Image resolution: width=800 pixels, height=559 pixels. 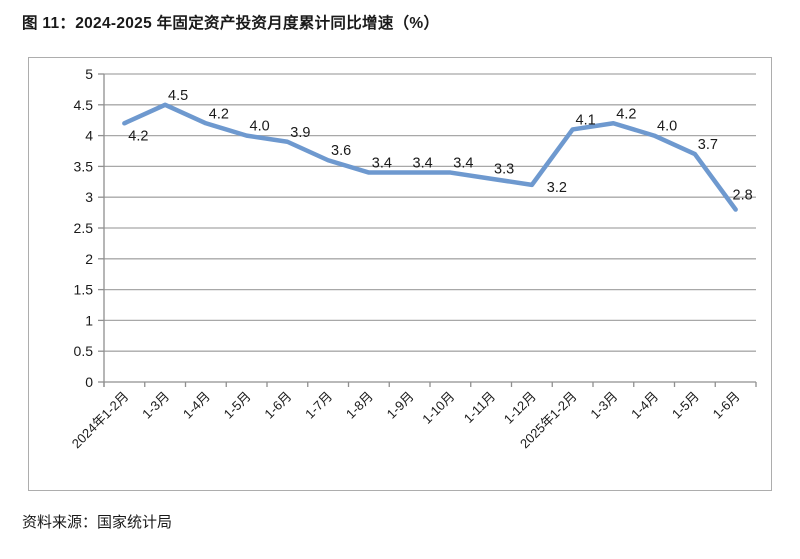 What do you see at coordinates (300, 133) in the screenshot?
I see `svg-text: 3.9` at bounding box center [300, 133].